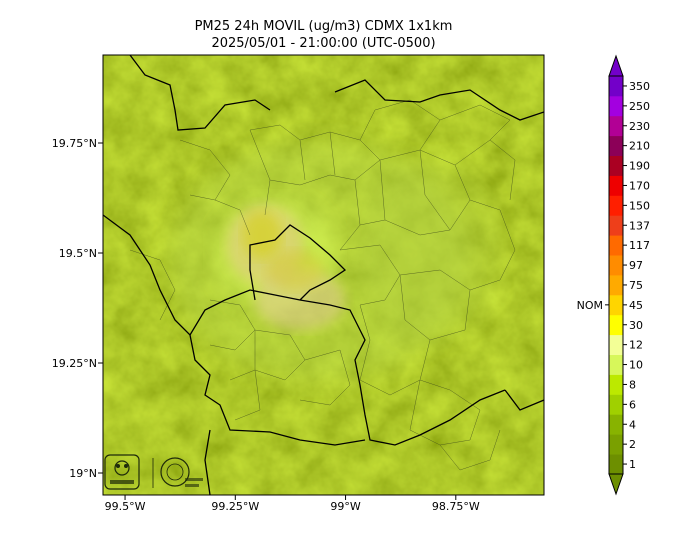  What do you see at coordinates (295, 270) in the screenshot?
I see `pm25-zone-high-center` at bounding box center [295, 270].